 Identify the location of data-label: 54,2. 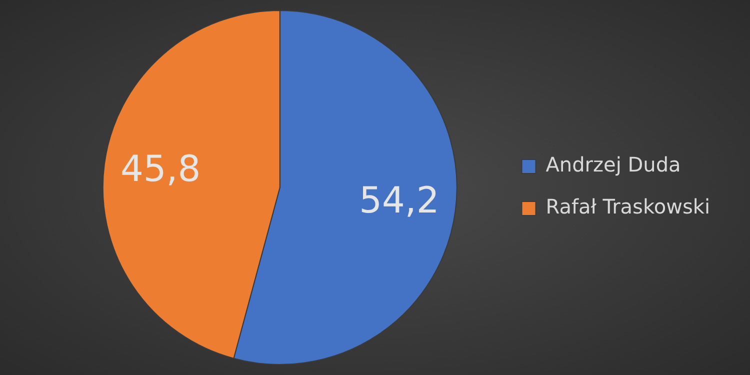
(399, 201).